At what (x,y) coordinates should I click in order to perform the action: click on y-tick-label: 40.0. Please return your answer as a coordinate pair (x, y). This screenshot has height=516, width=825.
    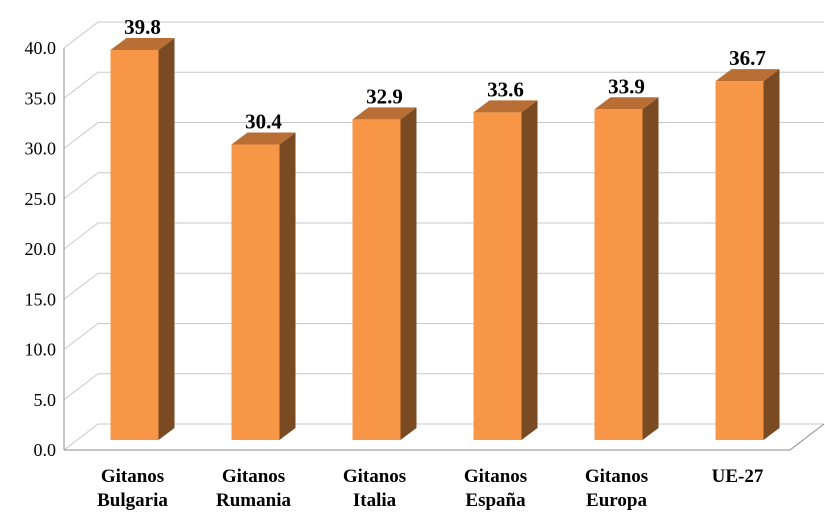
    Looking at the image, I should click on (41, 48).